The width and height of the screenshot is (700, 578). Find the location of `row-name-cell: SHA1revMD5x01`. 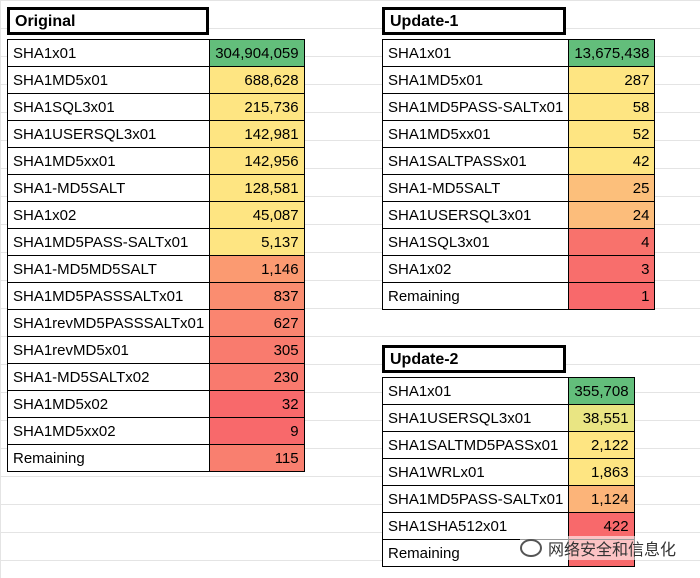

row-name-cell: SHA1revMD5x01 is located at coordinates (108, 350).